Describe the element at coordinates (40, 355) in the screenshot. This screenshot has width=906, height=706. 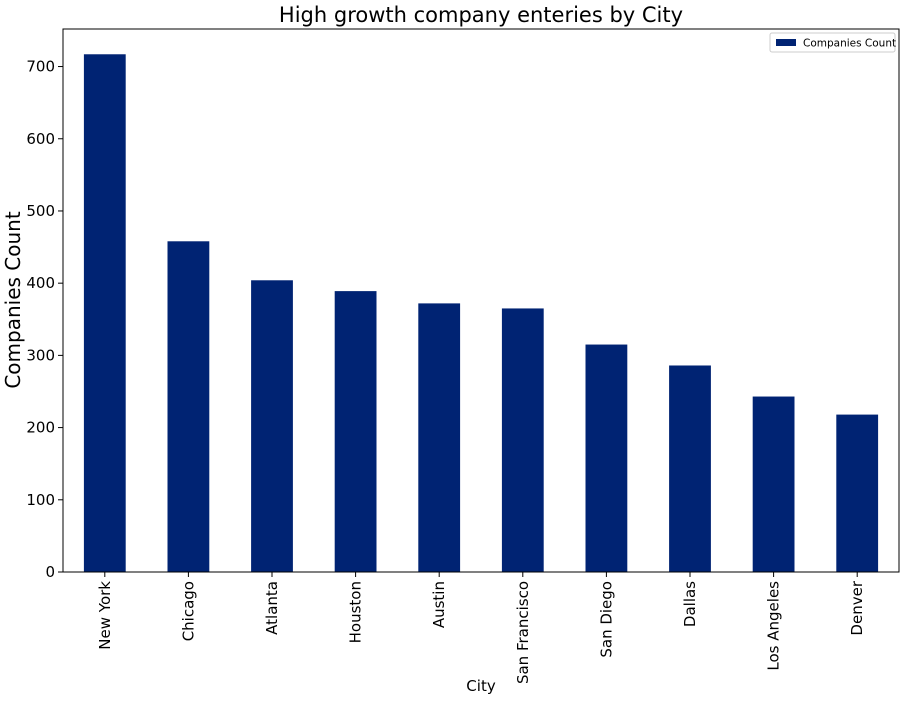
I see `y-tick-label: 300` at that location.